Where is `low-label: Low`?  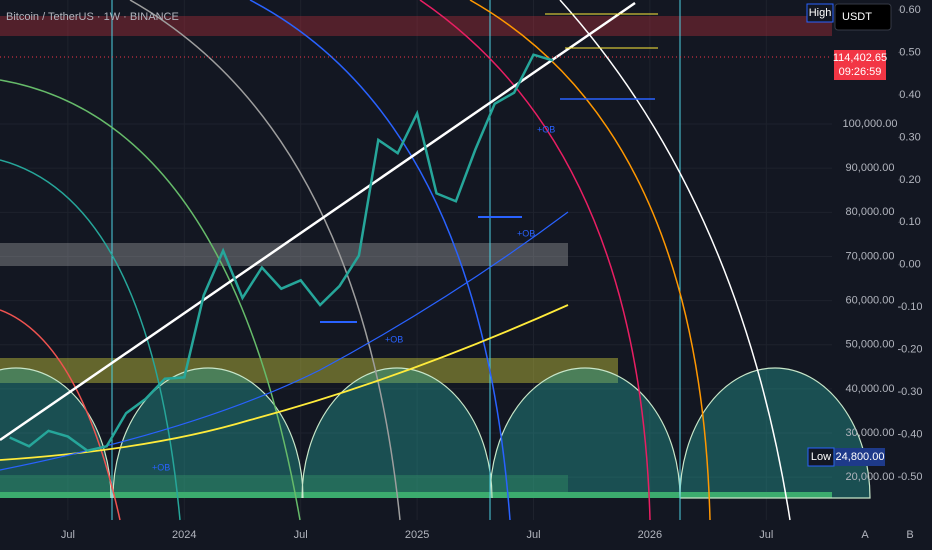
low-label: Low is located at coordinates (821, 457).